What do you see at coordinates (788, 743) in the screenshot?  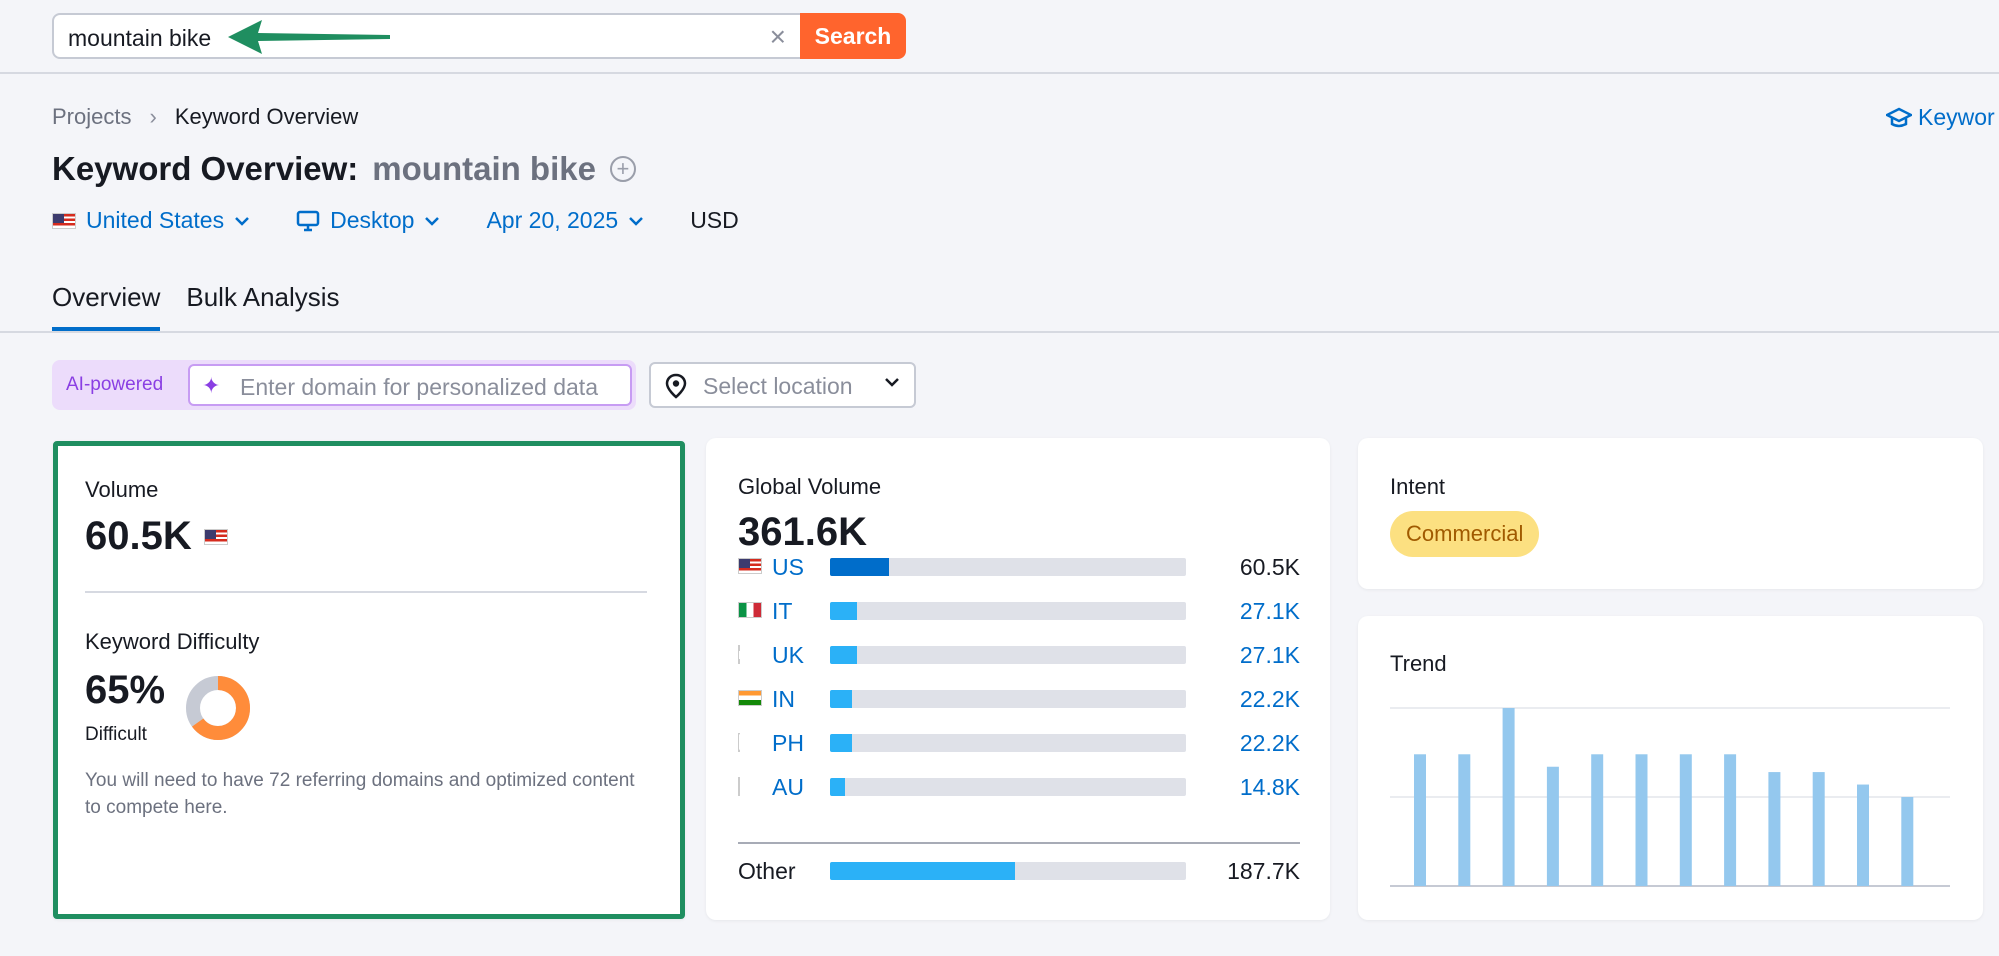 I see `country-code: PH` at bounding box center [788, 743].